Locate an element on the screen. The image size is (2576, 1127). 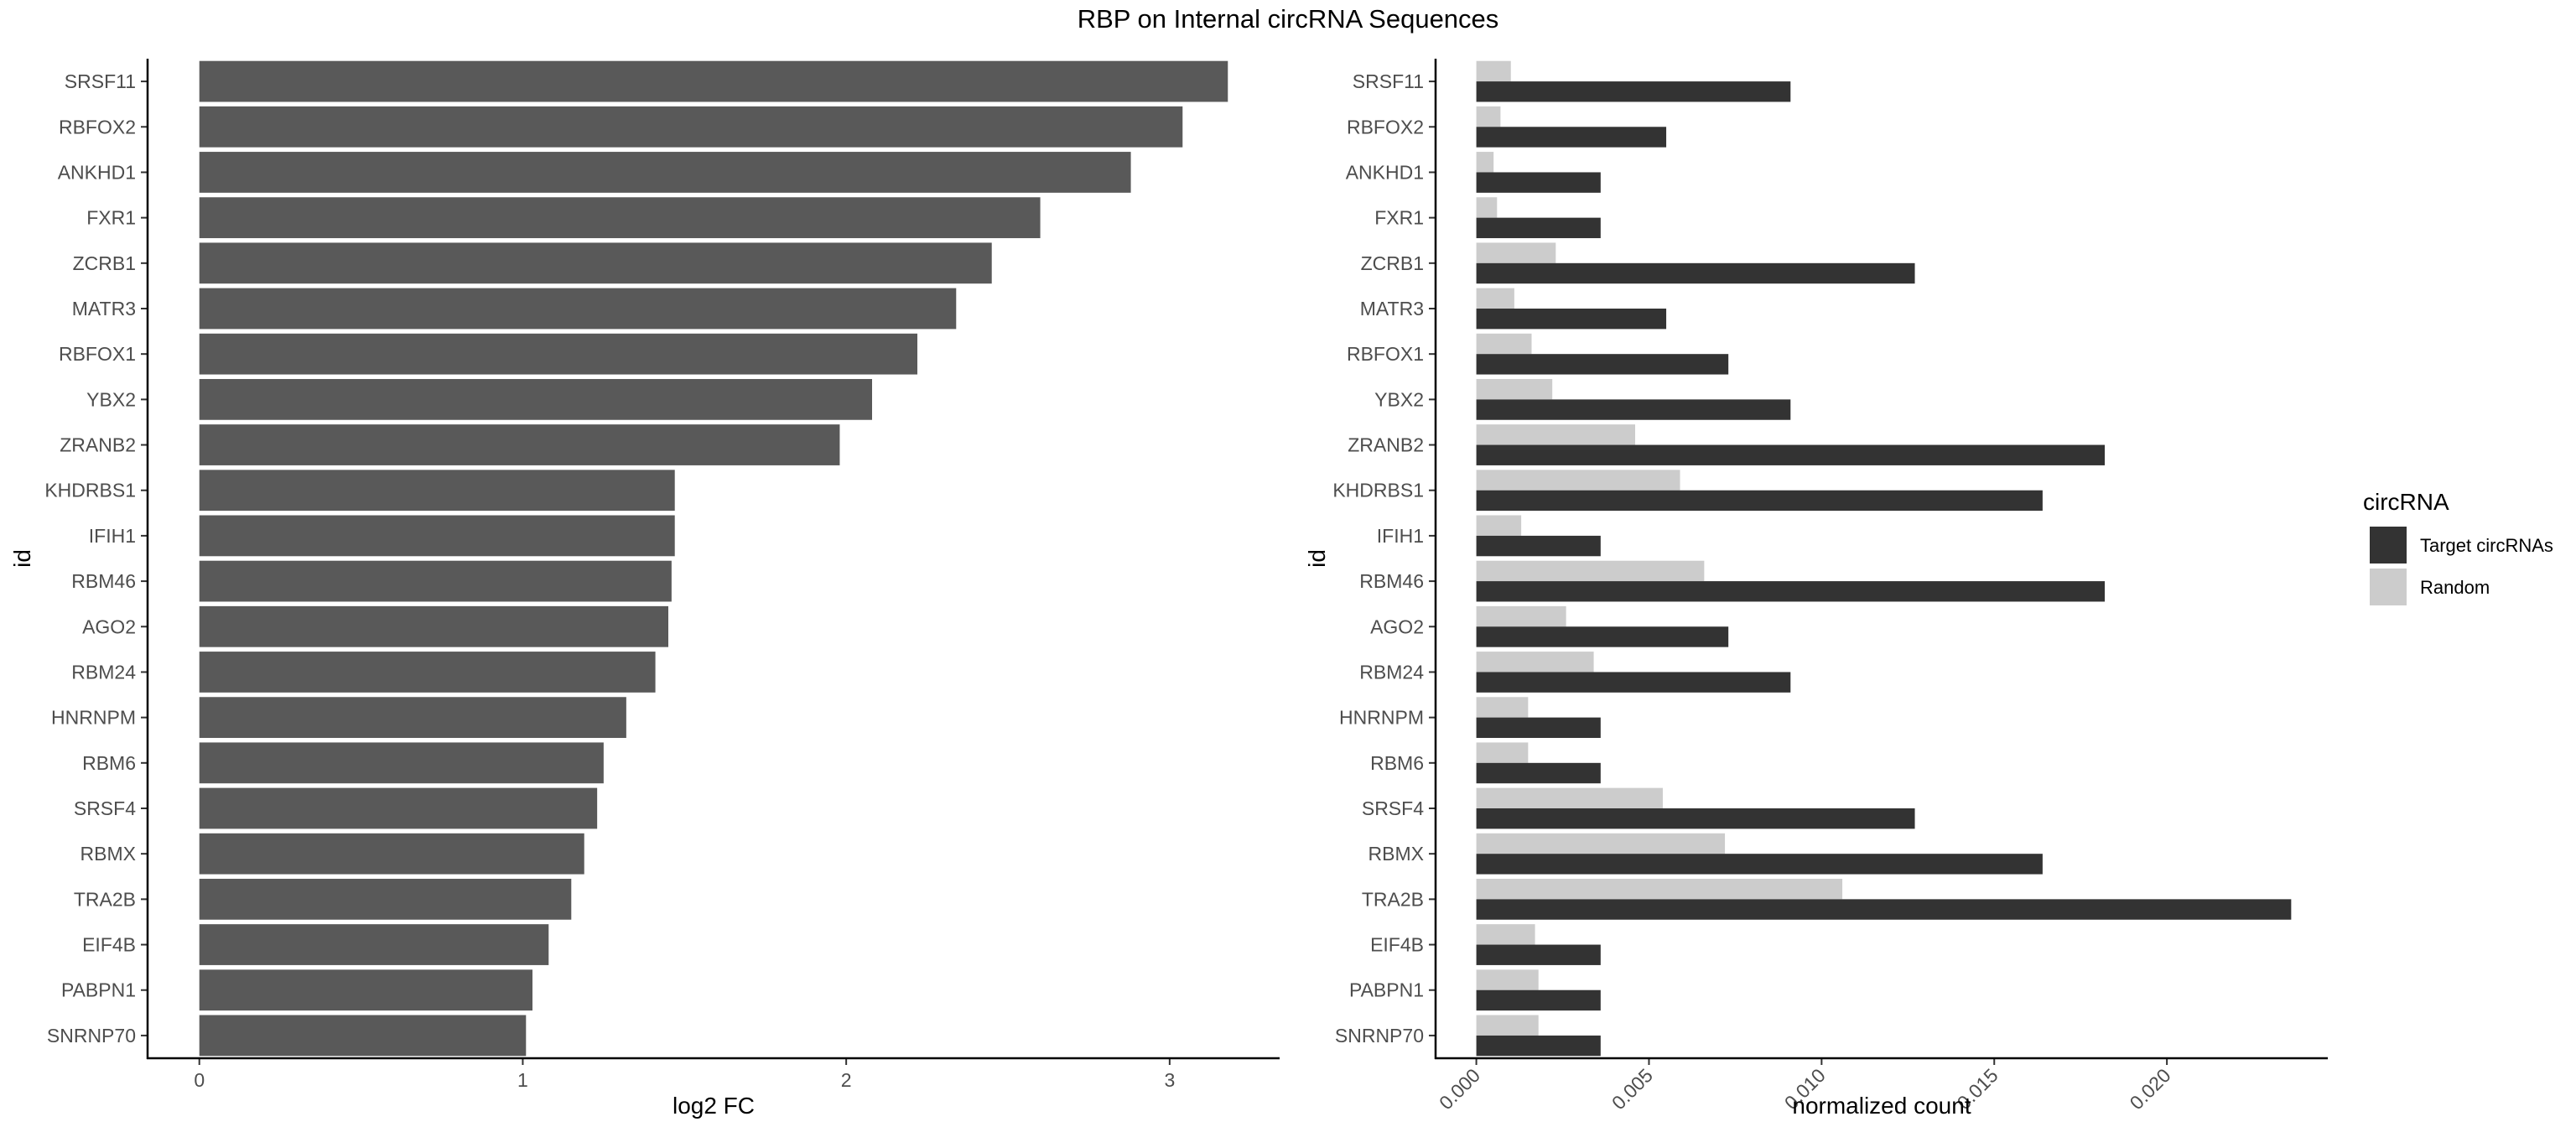
x-tick-label: 1 is located at coordinates (522, 1080).